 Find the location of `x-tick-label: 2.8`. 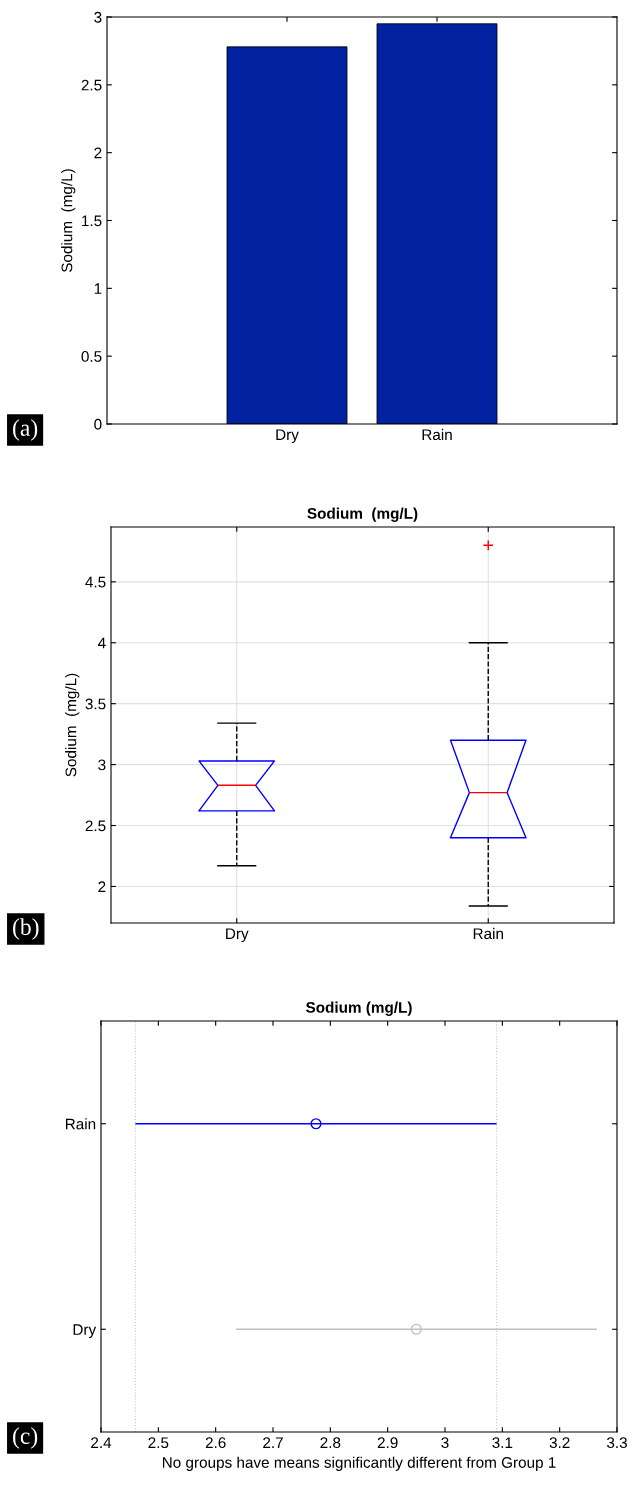

x-tick-label: 2.8 is located at coordinates (330, 1443).